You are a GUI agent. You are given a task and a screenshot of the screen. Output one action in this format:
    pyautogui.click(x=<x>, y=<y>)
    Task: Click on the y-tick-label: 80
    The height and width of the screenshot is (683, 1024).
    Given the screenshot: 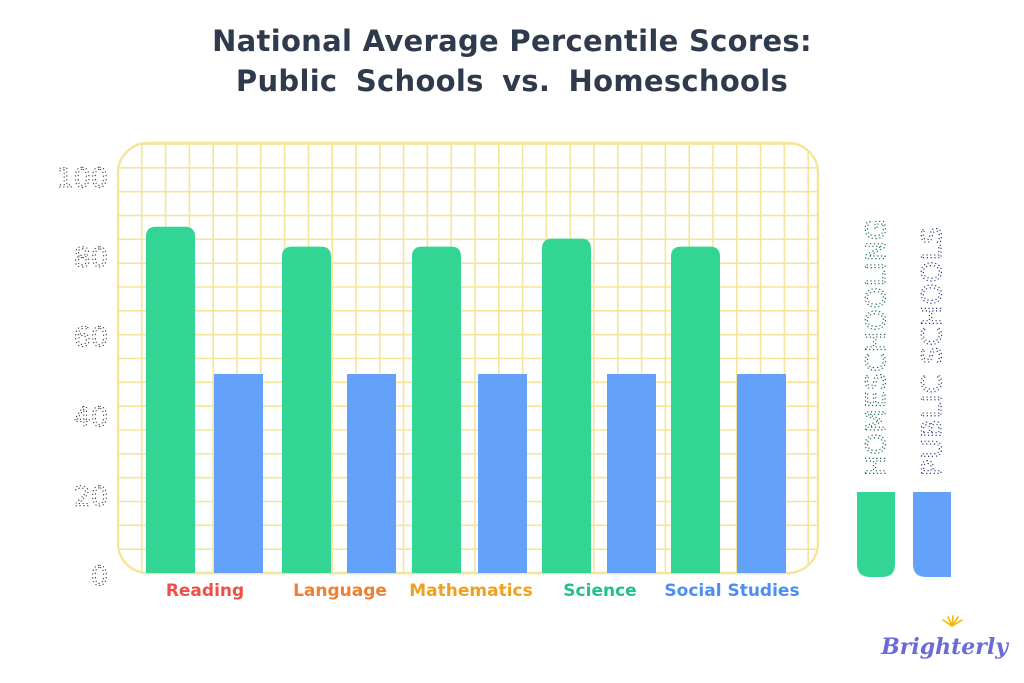 What is the action you would take?
    pyautogui.click(x=91, y=258)
    